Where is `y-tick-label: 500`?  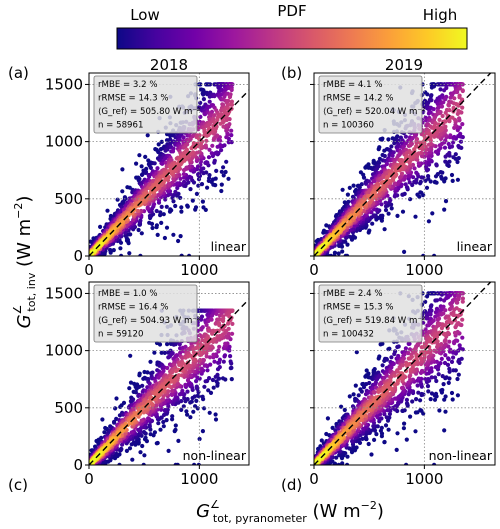
y-tick-label: 500 is located at coordinates (68, 199).